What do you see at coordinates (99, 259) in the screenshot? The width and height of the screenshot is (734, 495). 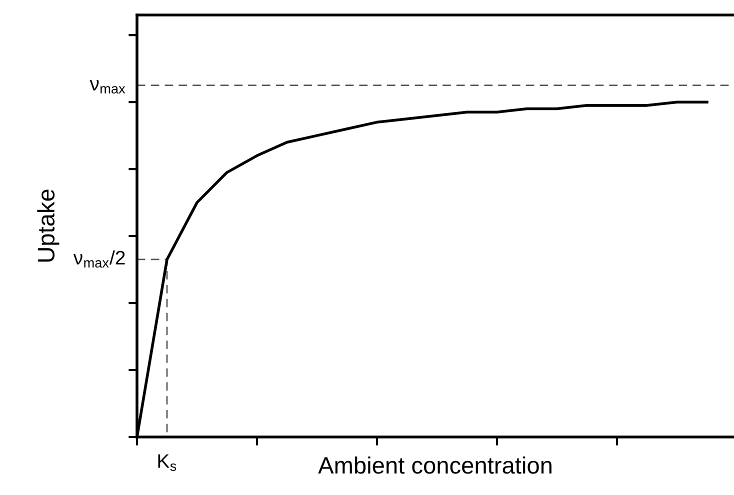 I see `ref-line-label: ν$_{max}$/2` at bounding box center [99, 259].